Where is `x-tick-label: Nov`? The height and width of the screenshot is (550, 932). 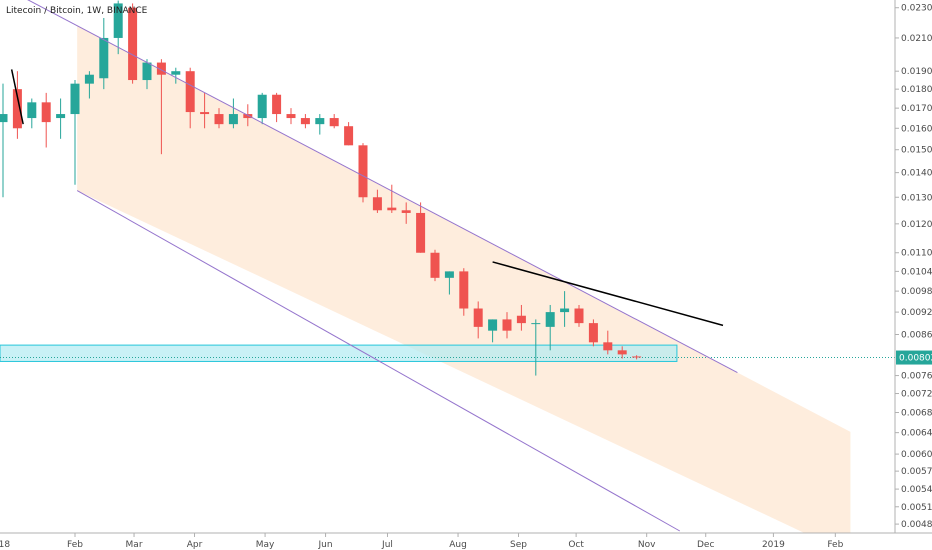 x-tick-label: Nov is located at coordinates (647, 545).